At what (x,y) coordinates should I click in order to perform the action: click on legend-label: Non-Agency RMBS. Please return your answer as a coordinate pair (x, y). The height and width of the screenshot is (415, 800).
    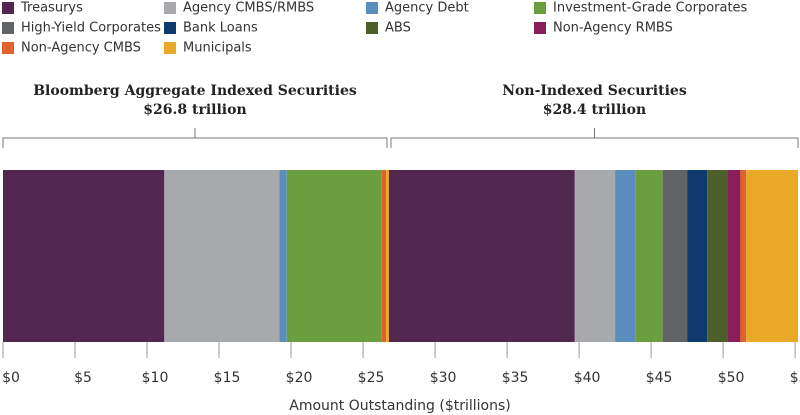
    Looking at the image, I should click on (613, 28).